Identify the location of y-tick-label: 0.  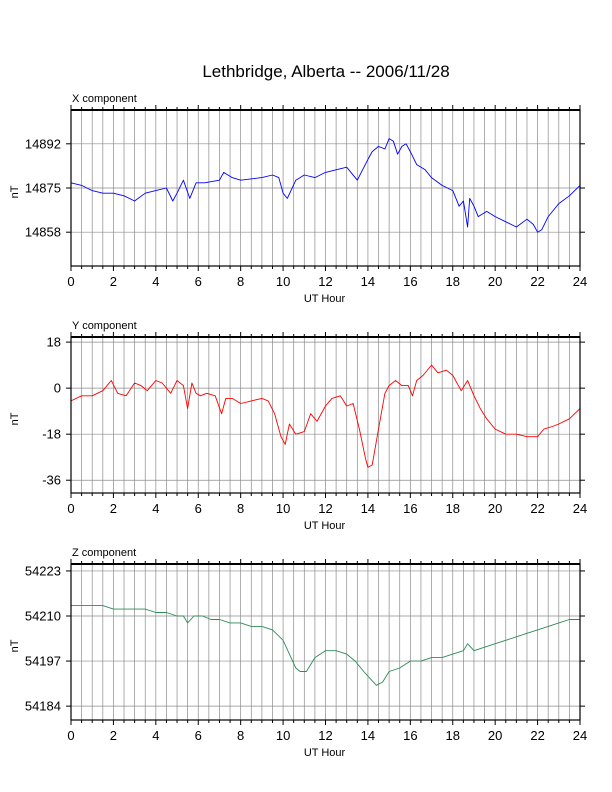
(57, 388).